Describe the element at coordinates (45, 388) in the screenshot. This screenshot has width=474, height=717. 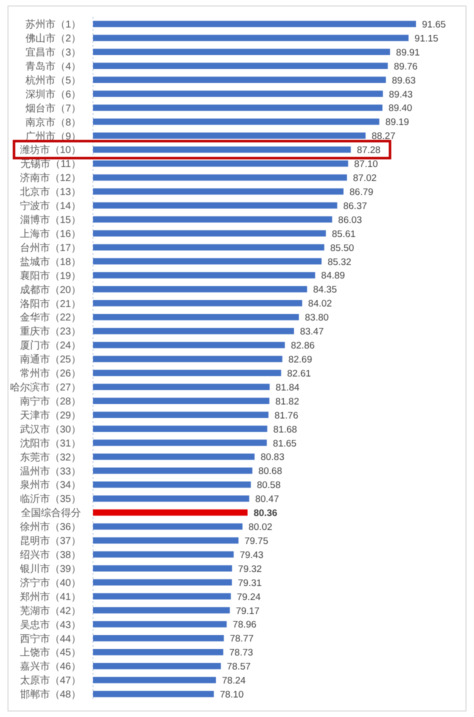
I see `y-tick-label: 哈尔滨市（27）` at that location.